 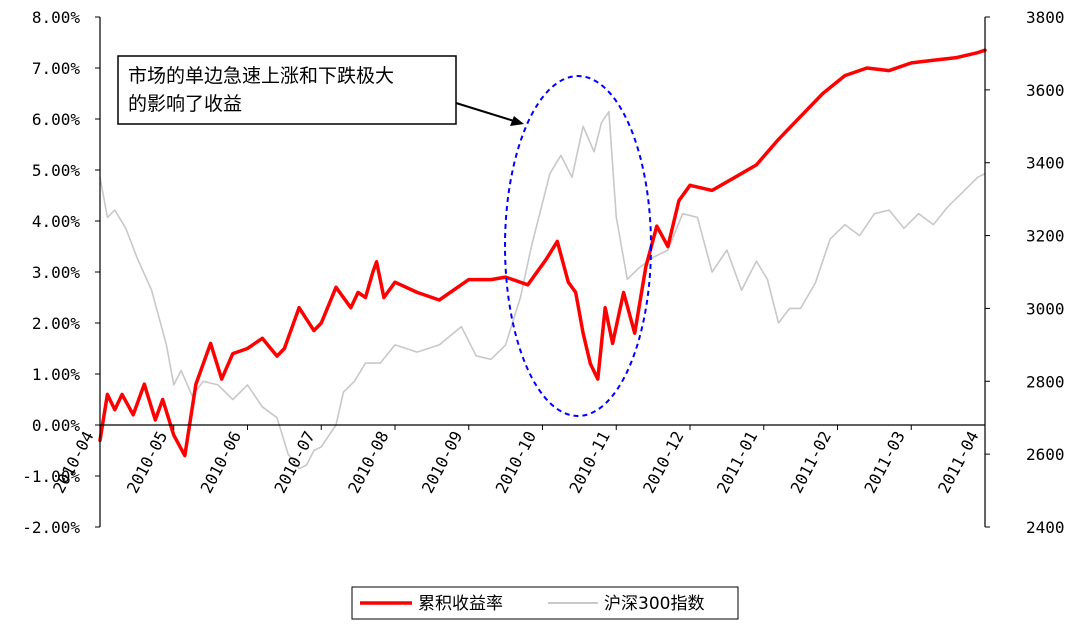 What do you see at coordinates (654, 604) in the screenshot?
I see `legend-label-csi300: 沪深300指数` at bounding box center [654, 604].